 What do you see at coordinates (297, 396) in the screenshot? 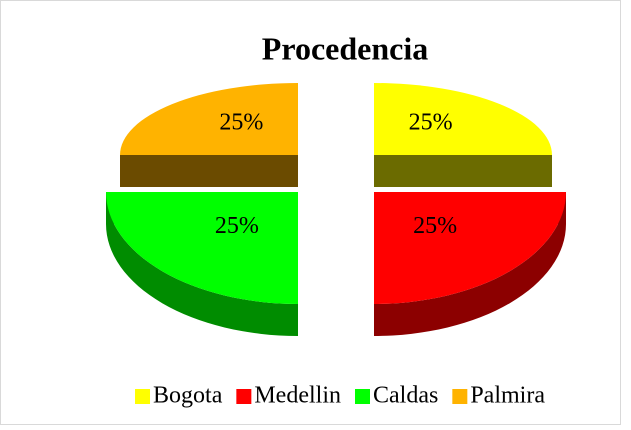
I see `legend-label: Medellin` at bounding box center [297, 396].